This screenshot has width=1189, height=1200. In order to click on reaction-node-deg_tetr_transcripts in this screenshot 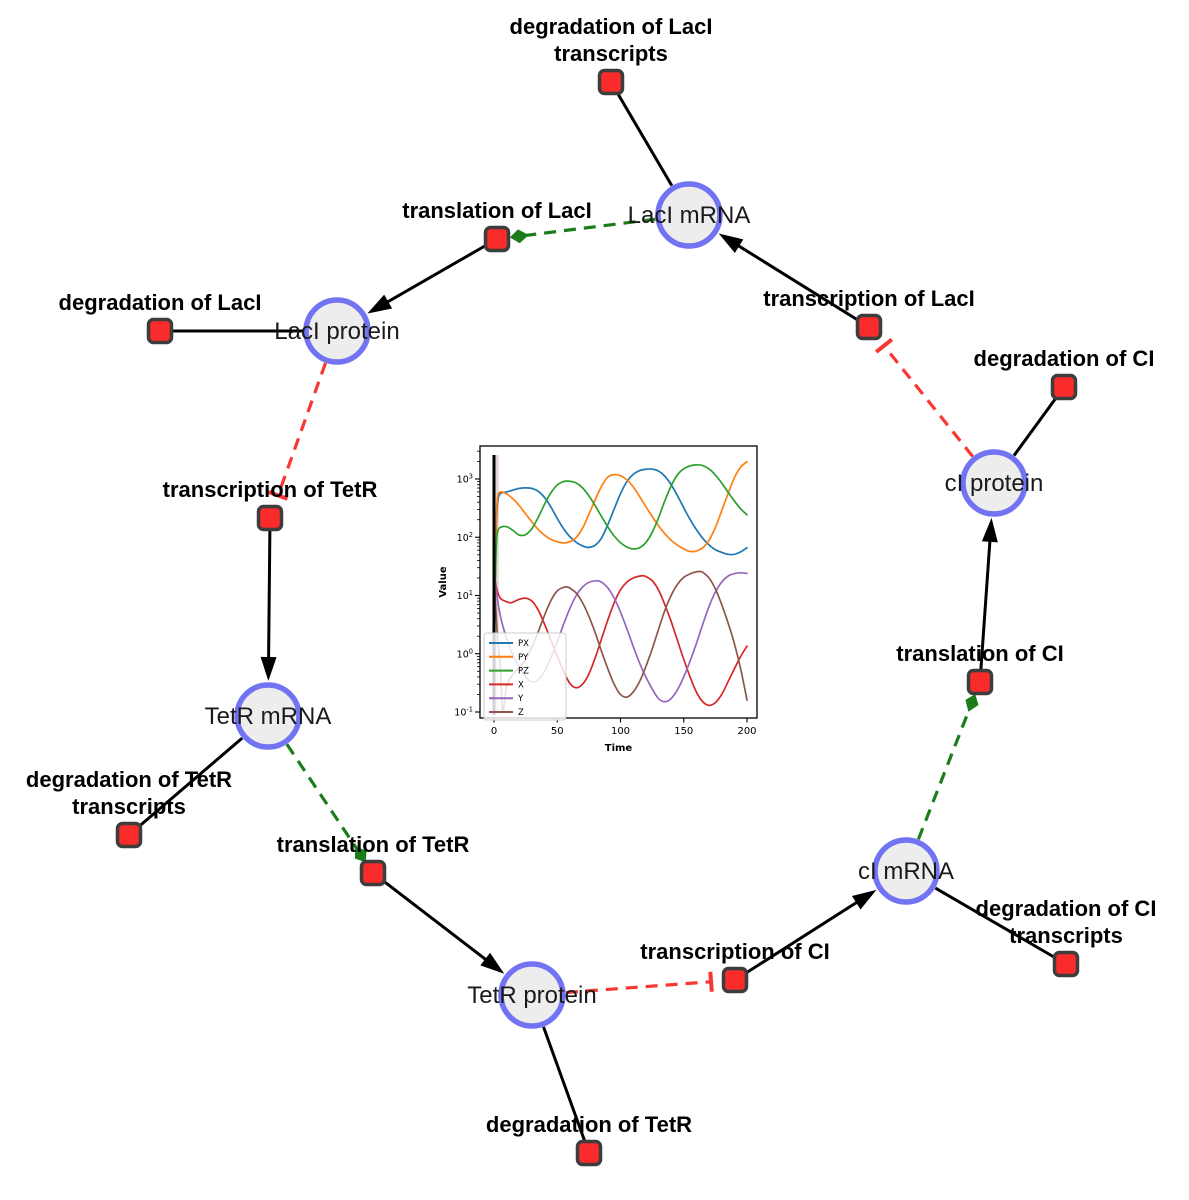, I will do `click(129, 835)`.